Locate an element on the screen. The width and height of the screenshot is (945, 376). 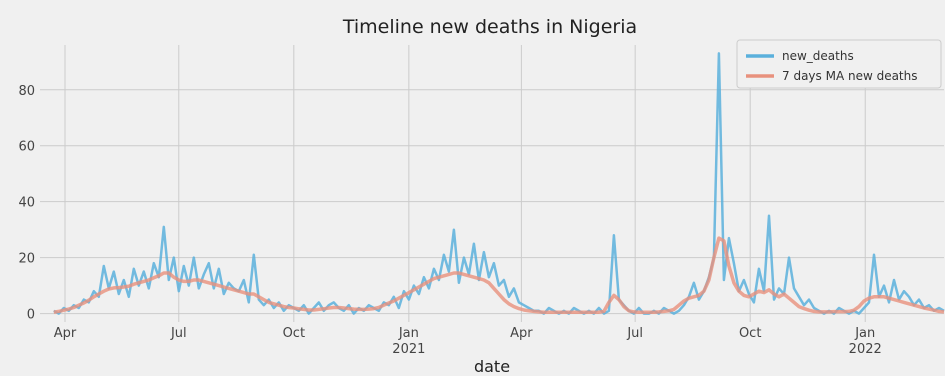
x-tick-year-label: 2021 is located at coordinates (408, 349).